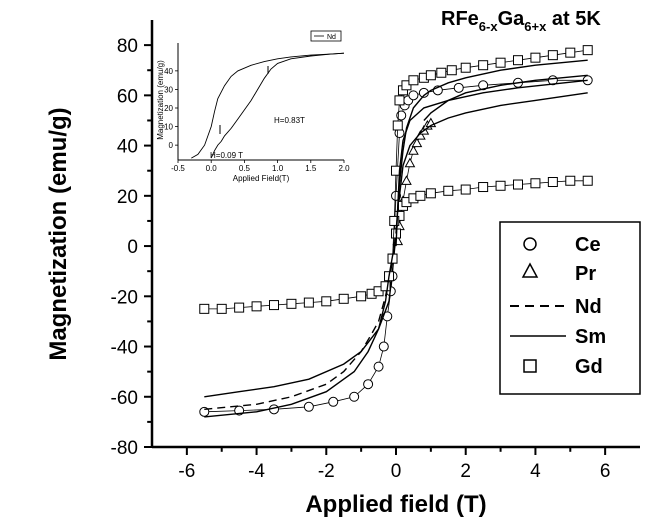 The width and height of the screenshot is (650, 520). Describe the element at coordinates (124, 348) in the screenshot. I see `main-y-tick-label: -40` at that location.